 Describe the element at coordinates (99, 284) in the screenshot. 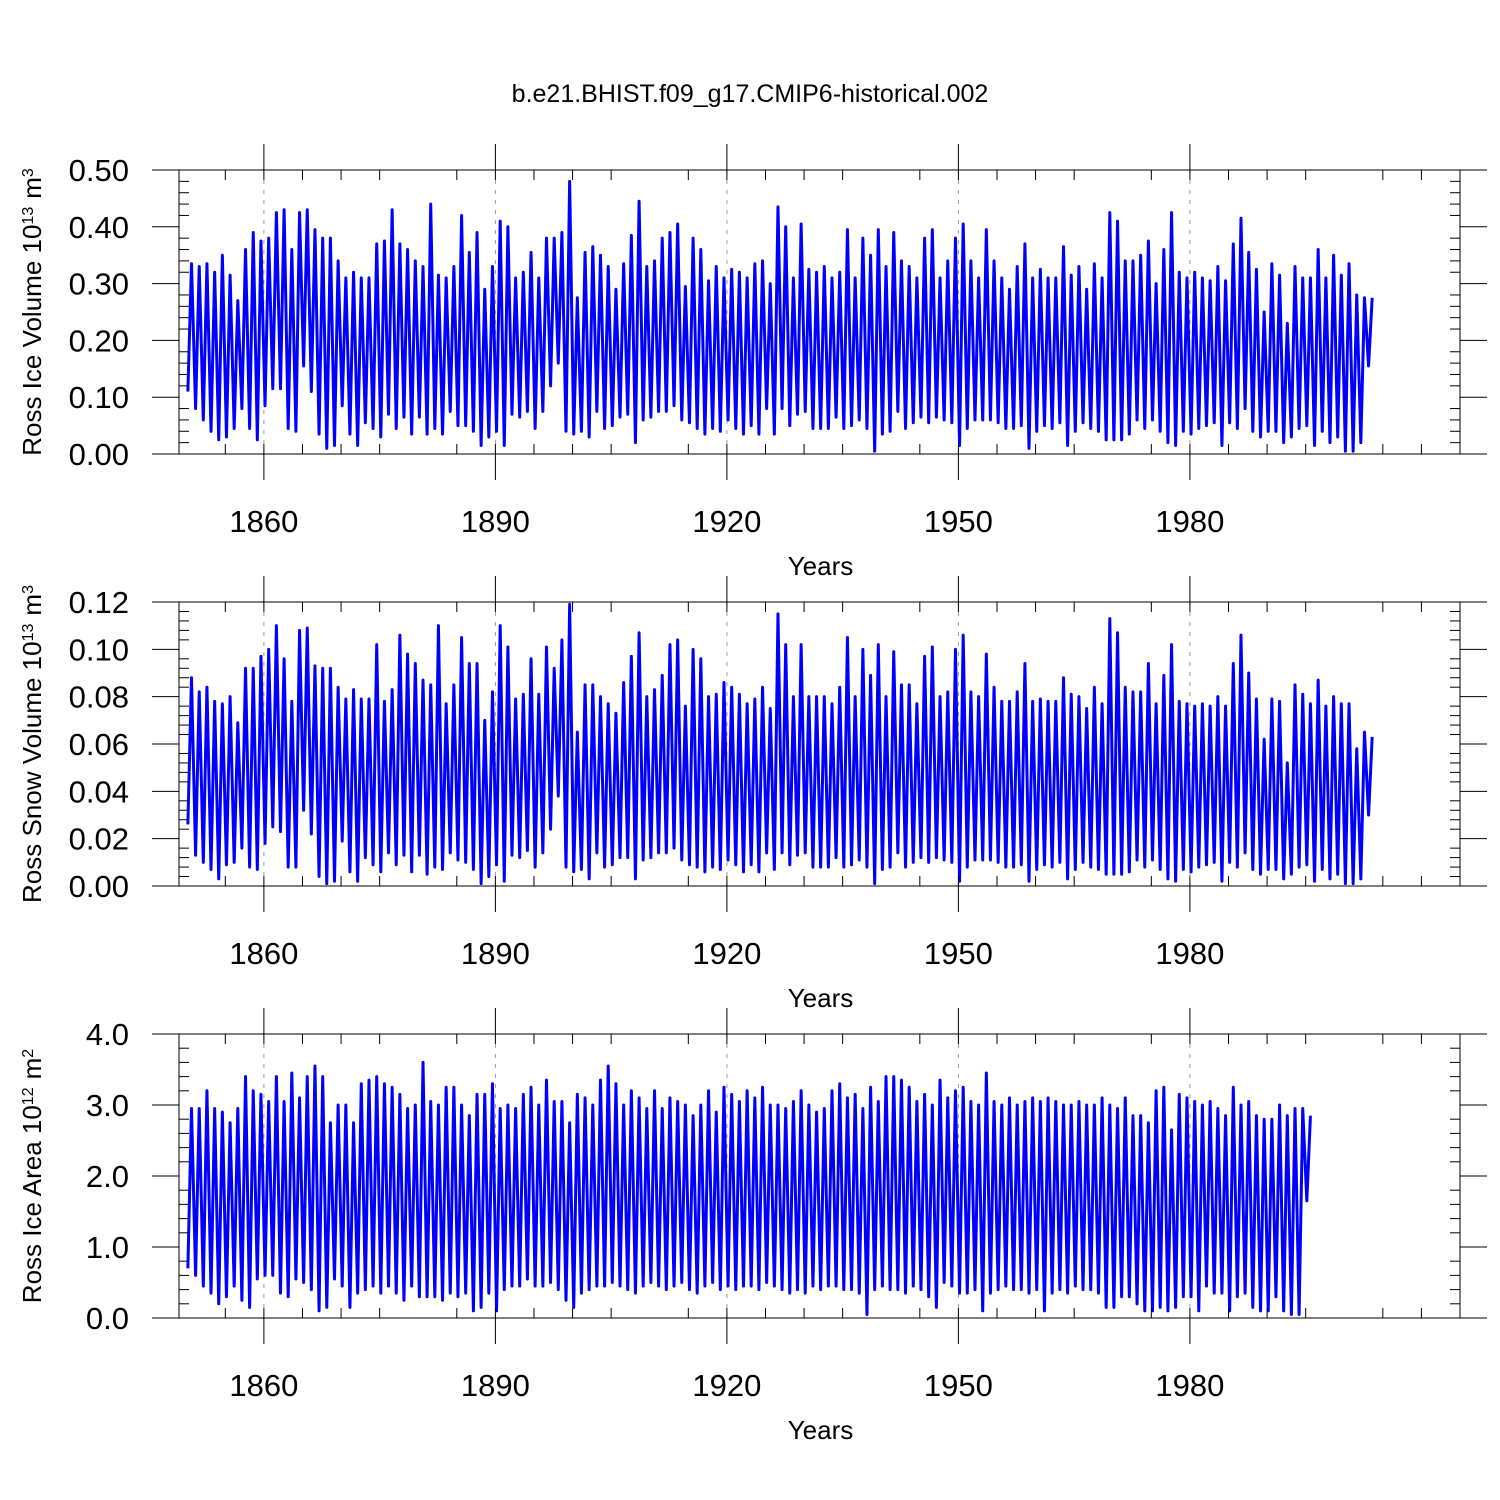

I see `y-tick-label: 0.30` at that location.